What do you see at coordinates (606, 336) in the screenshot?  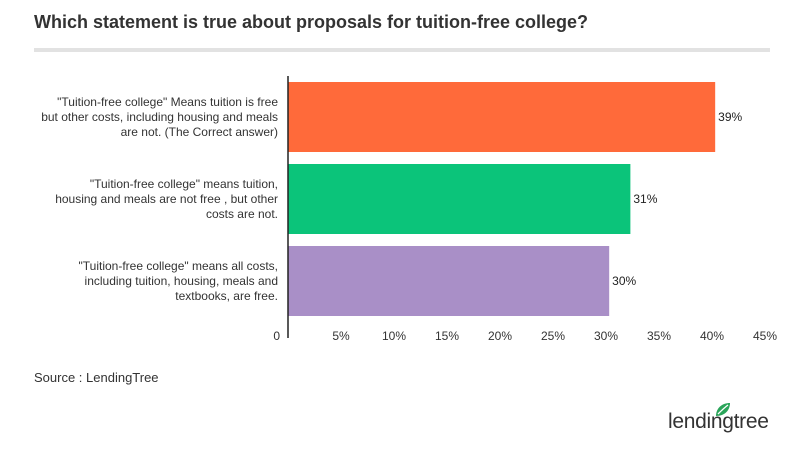 I see `x-tick-label: 30%` at bounding box center [606, 336].